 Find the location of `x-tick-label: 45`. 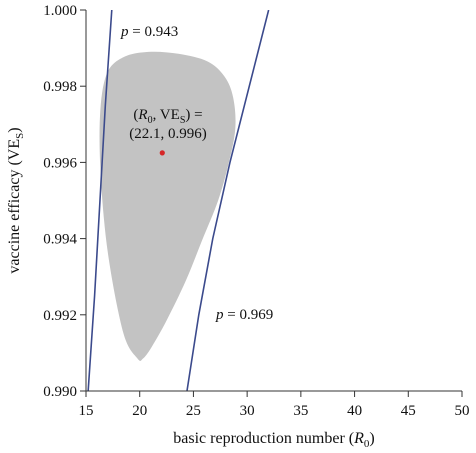

x-tick-label: 45 is located at coordinates (408, 411).